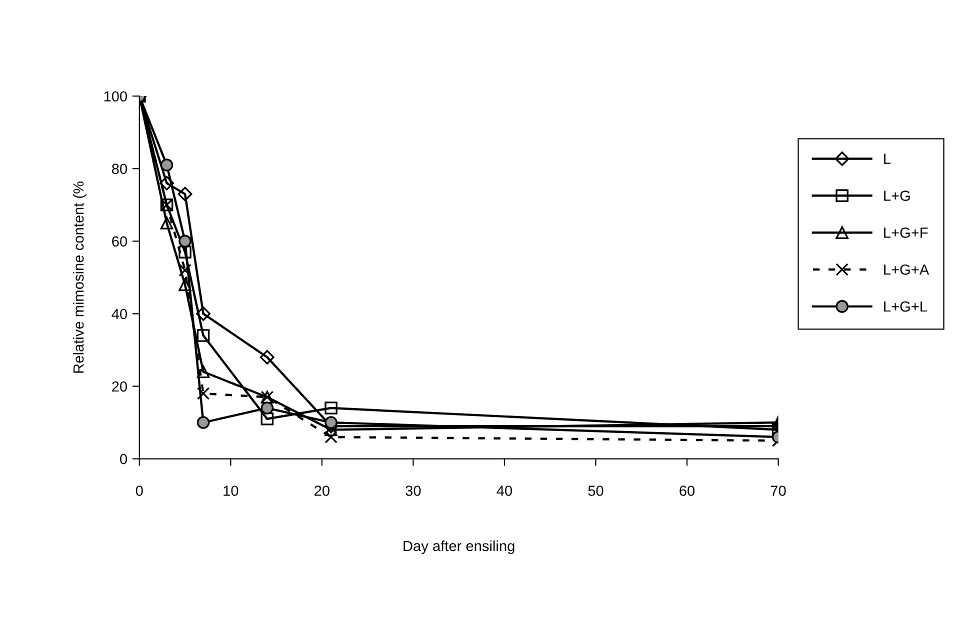 The height and width of the screenshot is (620, 968). Describe the element at coordinates (907, 269) in the screenshot. I see `legend-label: L+G+A` at that location.